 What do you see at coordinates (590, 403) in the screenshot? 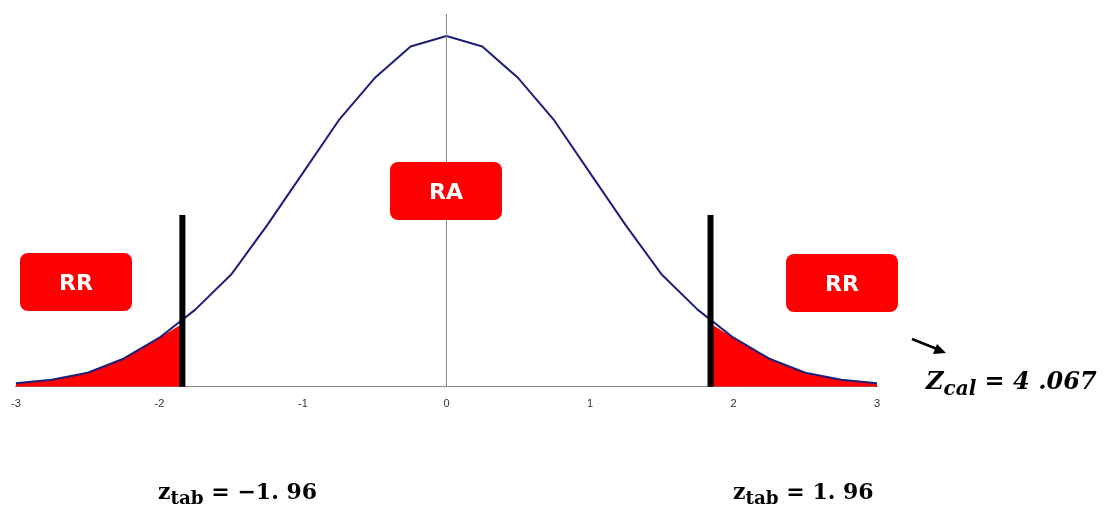
I see `x-tick-label: 1` at bounding box center [590, 403].